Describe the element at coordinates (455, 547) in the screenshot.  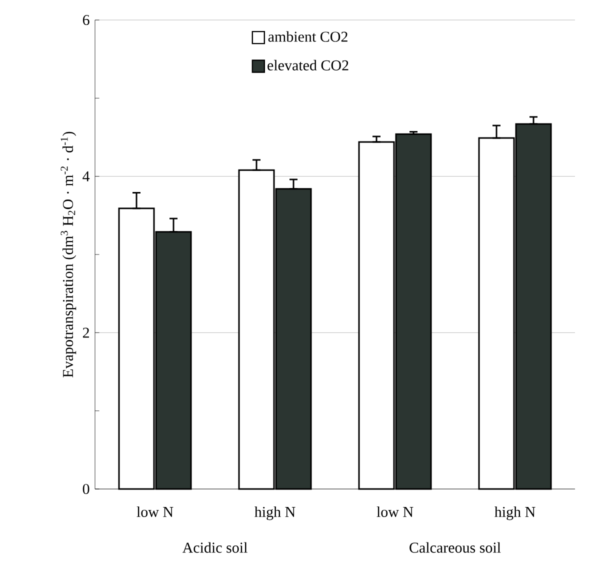
I see `text: Calcareous soil` at that location.